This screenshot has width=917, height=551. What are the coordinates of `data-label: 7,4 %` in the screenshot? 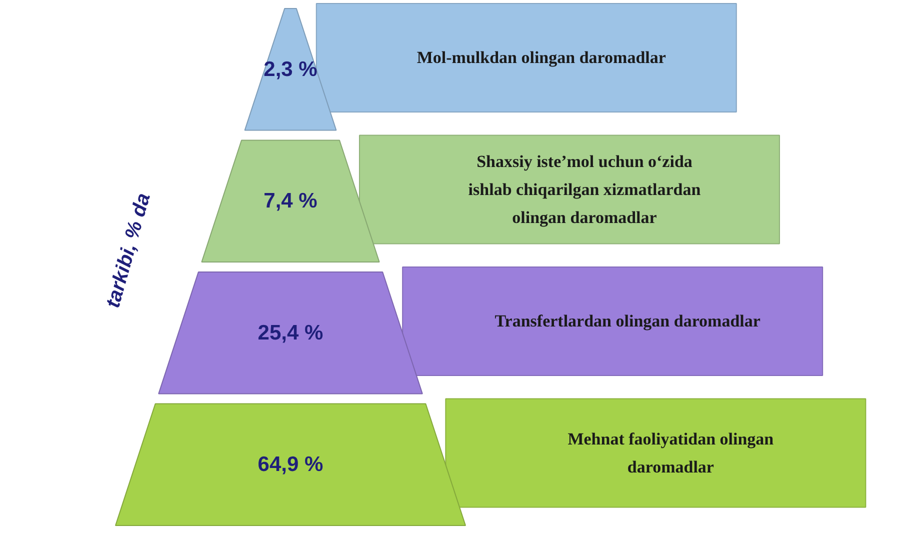 It's located at (291, 201).